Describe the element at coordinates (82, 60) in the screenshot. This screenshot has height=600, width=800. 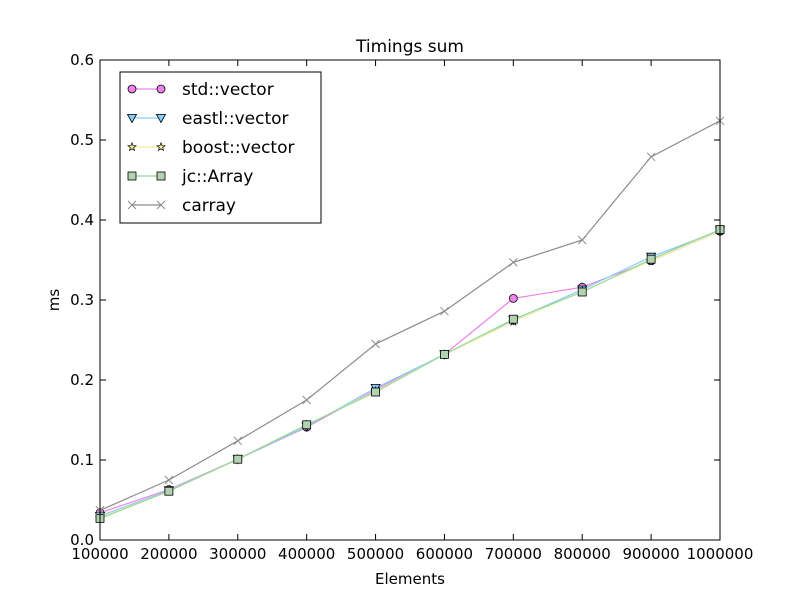
I see `y-tick-label: 0.6` at that location.